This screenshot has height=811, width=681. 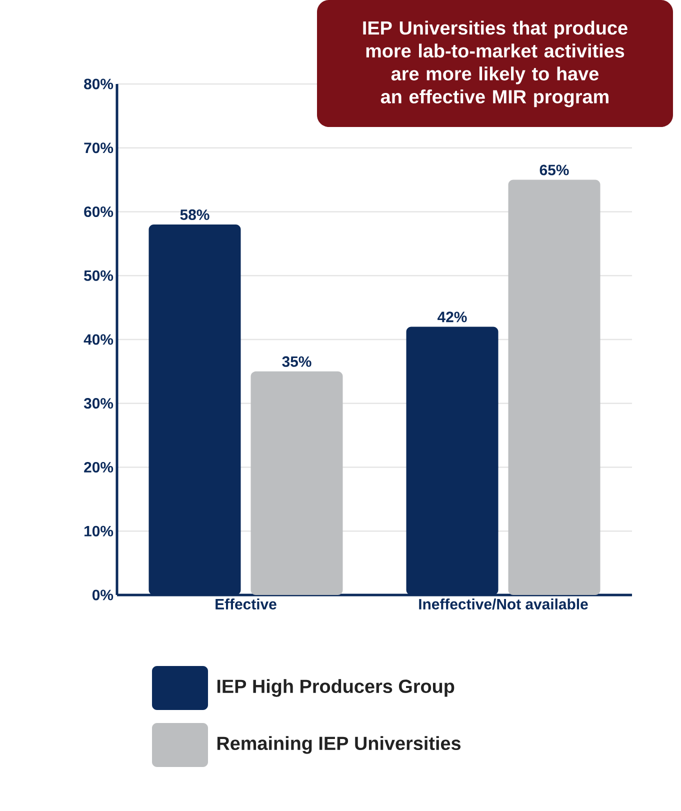 What do you see at coordinates (99, 148) in the screenshot?
I see `y-tick-label: 70%` at bounding box center [99, 148].